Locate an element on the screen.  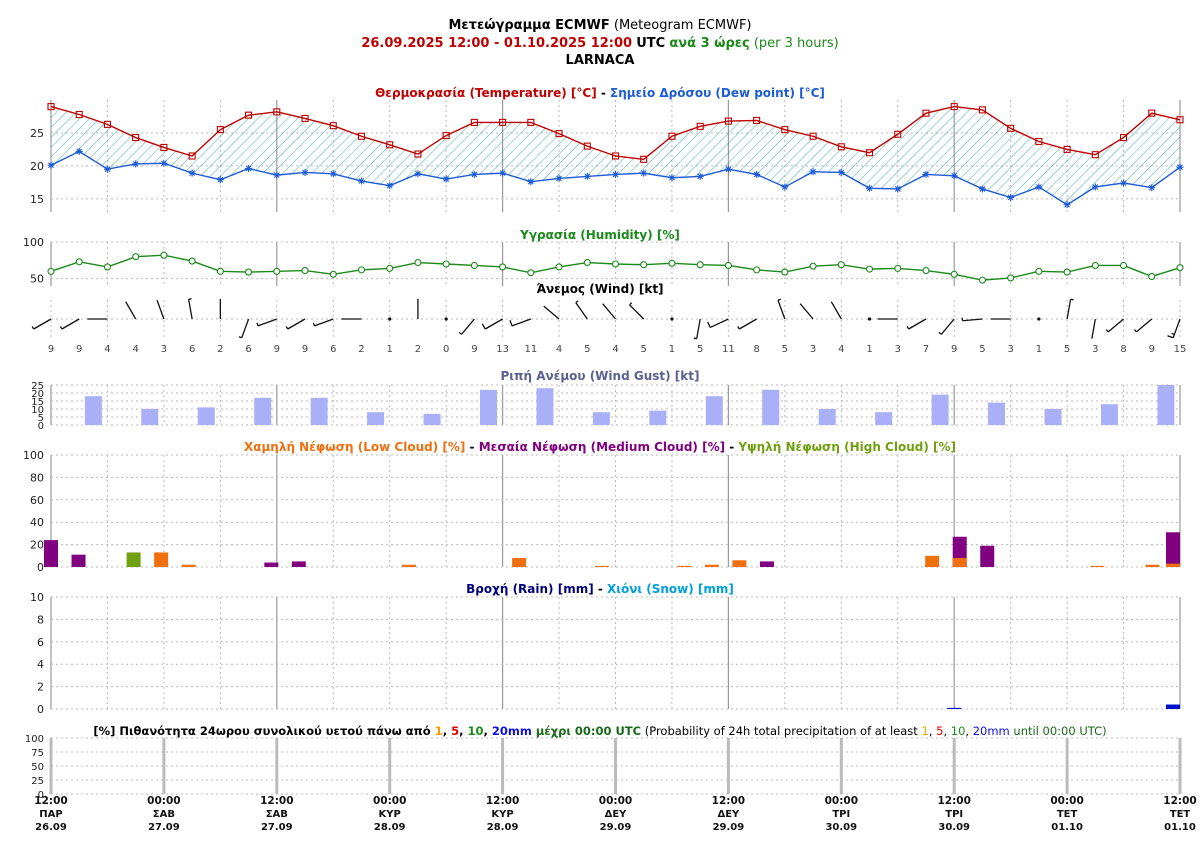
wind-panel-title: Άνεμος (Wind) [kt] is located at coordinates (600, 289).